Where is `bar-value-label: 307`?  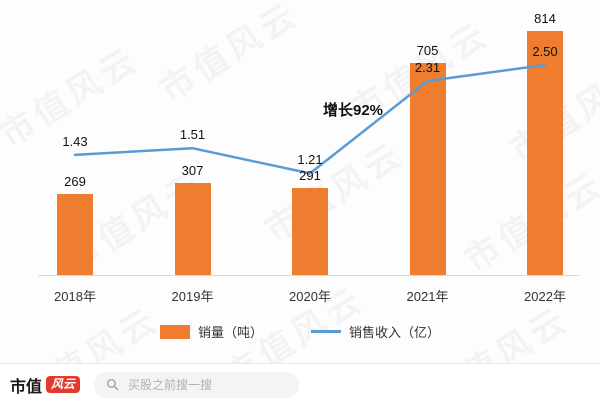
bar-value-label: 307 is located at coordinates (192, 170).